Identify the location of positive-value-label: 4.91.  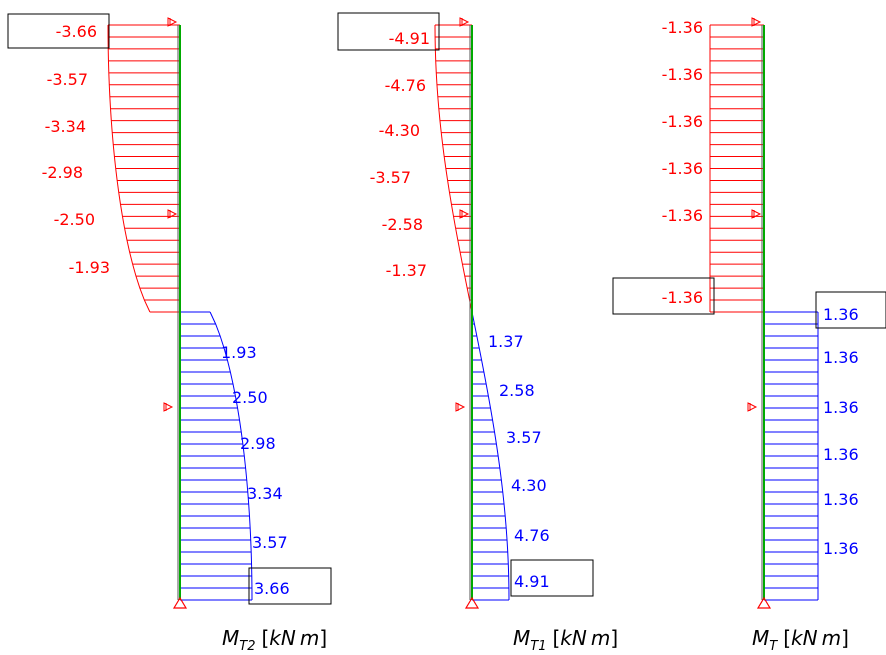
(532, 581).